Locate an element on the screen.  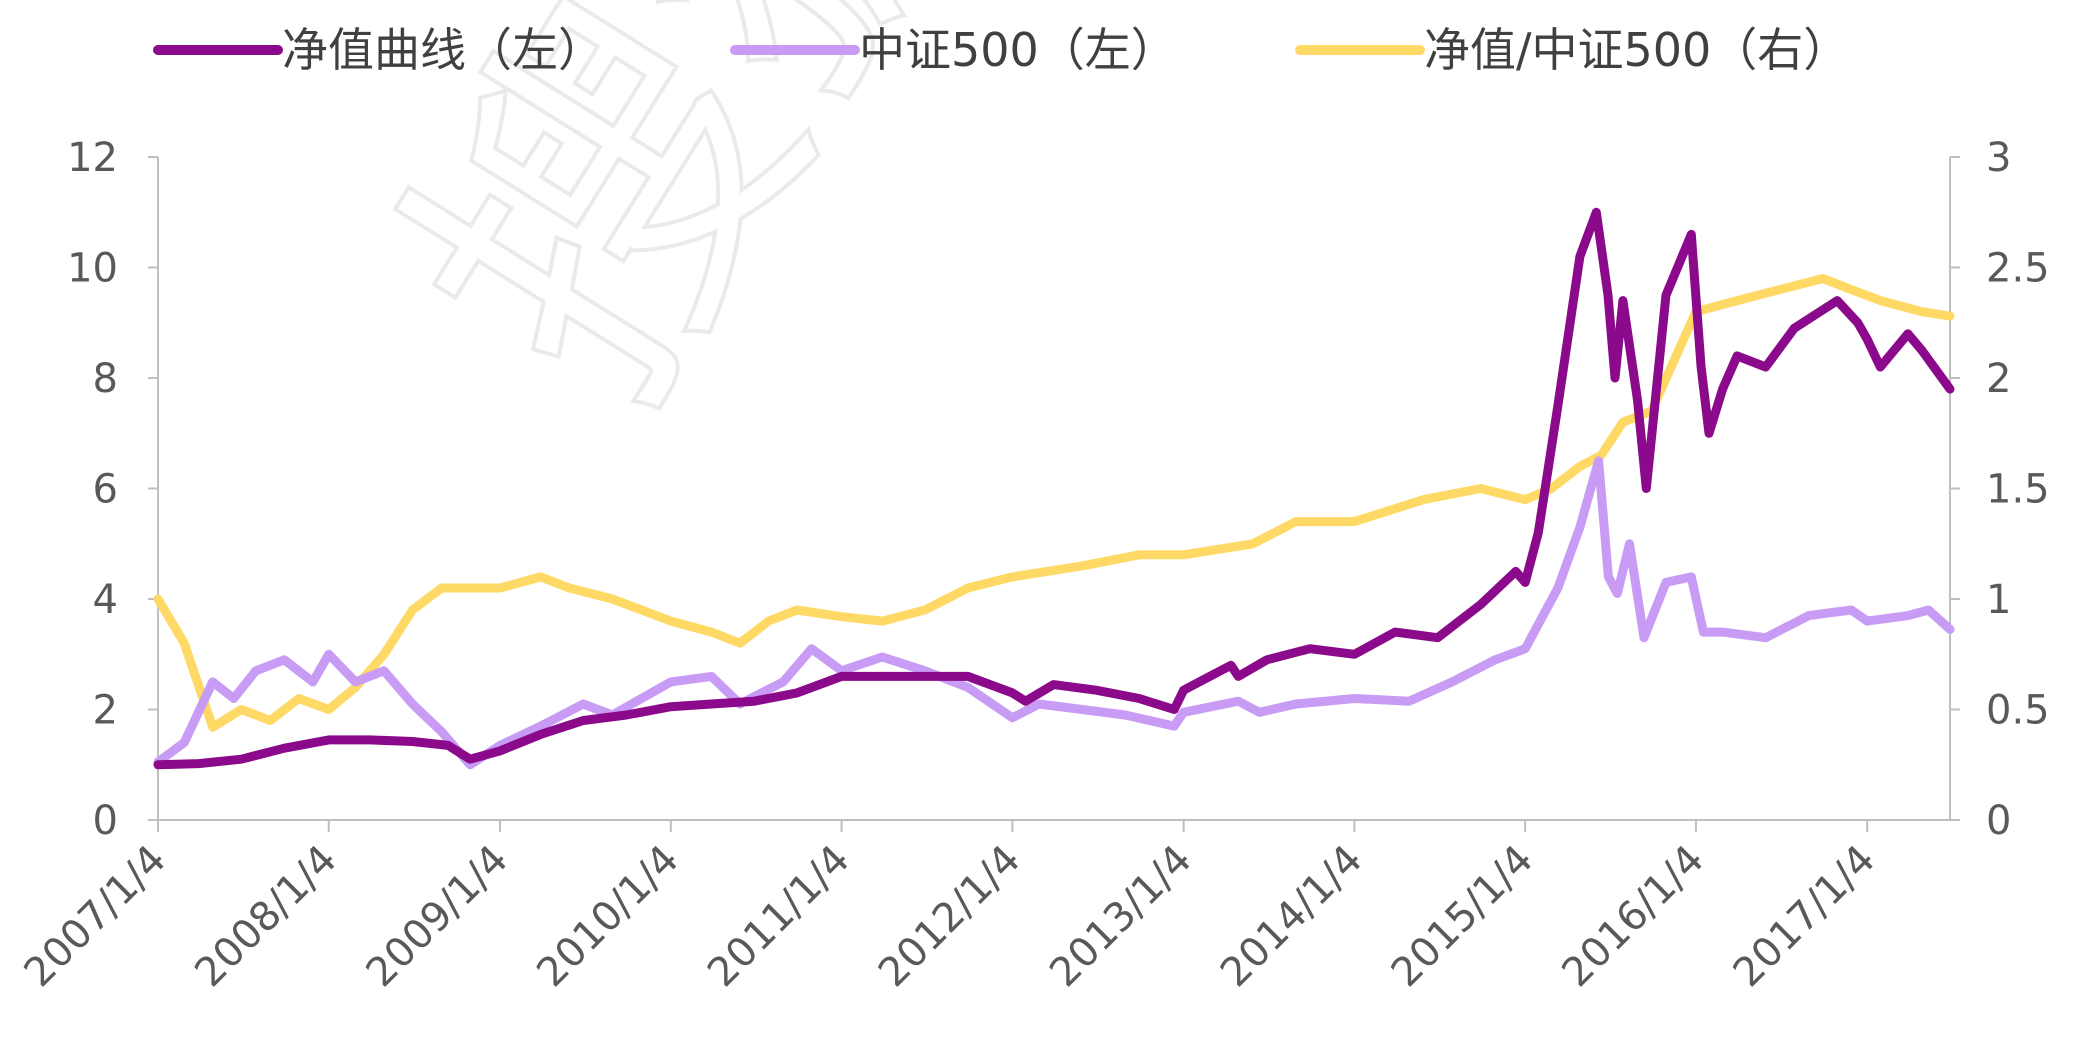
x-tick-label: 2013/1/4 is located at coordinates (1121, 917).